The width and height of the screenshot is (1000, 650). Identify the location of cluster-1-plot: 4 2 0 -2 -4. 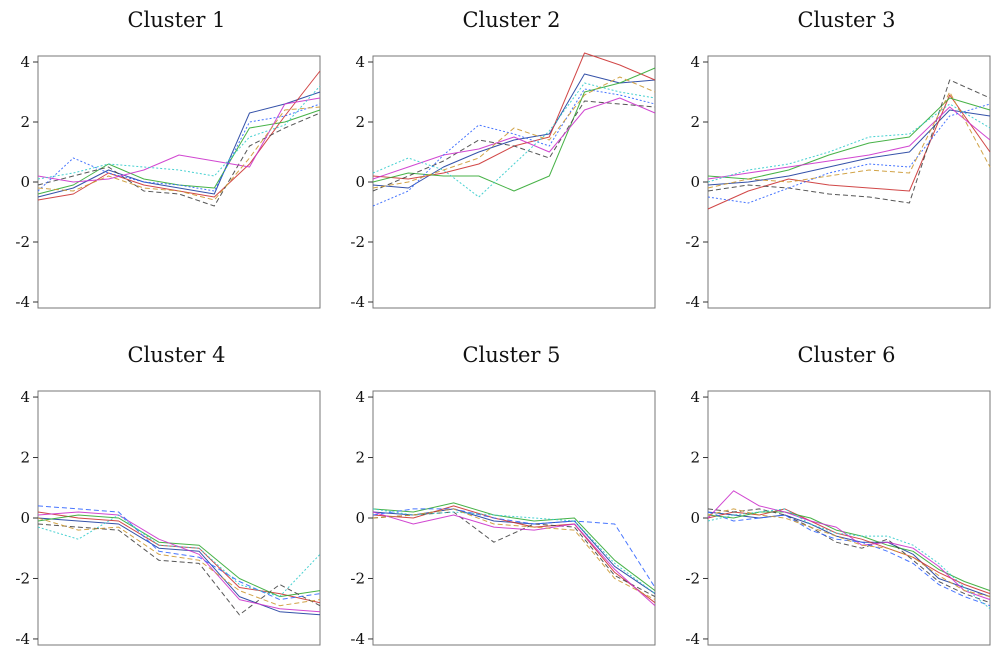
(168, 182).